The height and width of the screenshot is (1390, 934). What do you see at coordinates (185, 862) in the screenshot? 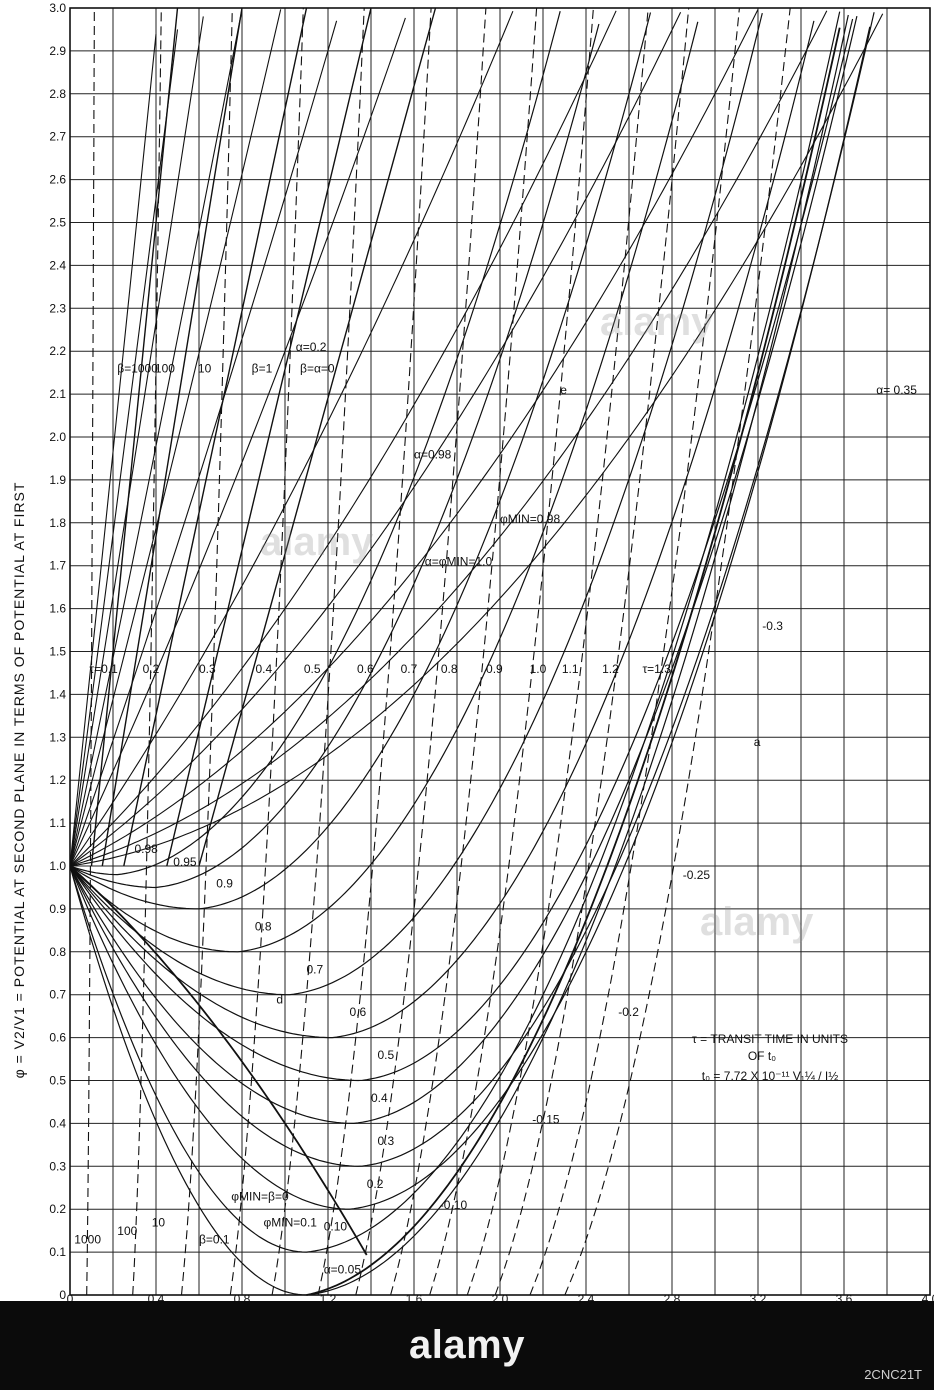
I see `alpha-curve-label: 0.95` at bounding box center [185, 862].